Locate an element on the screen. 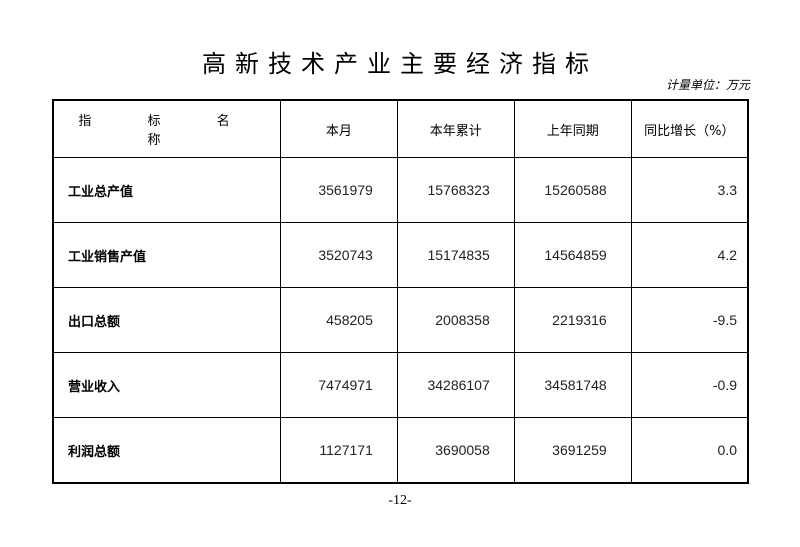 This screenshot has width=800, height=547. header-growth: 同比增长（%） is located at coordinates (689, 128).